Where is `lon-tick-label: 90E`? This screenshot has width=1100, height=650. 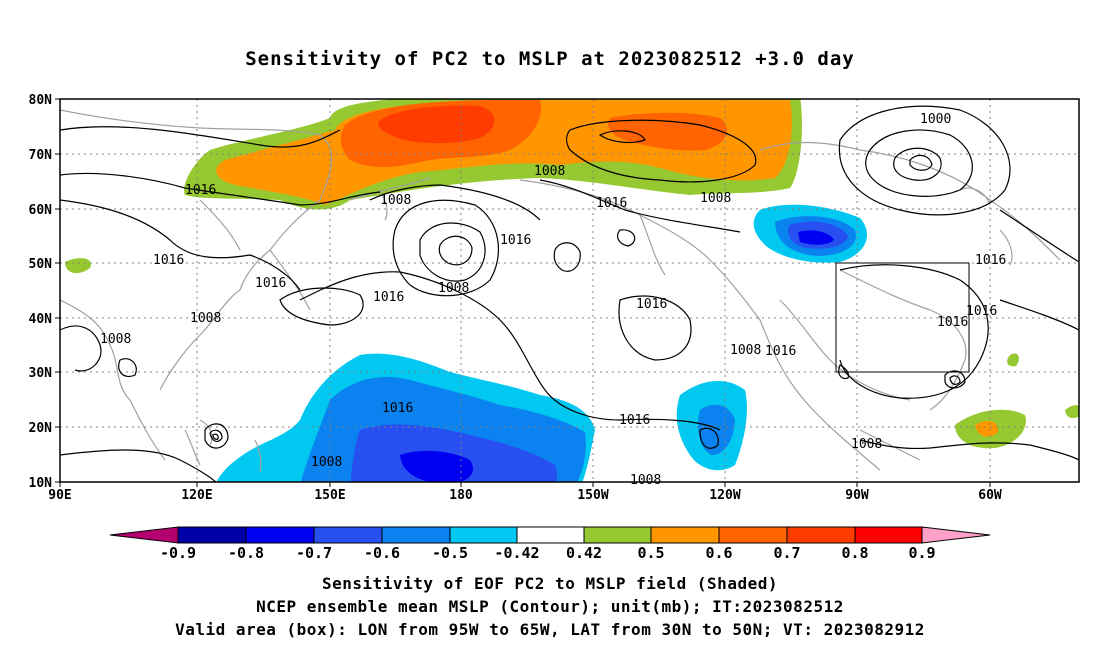
lon-tick-label: 90E is located at coordinates (59, 495).